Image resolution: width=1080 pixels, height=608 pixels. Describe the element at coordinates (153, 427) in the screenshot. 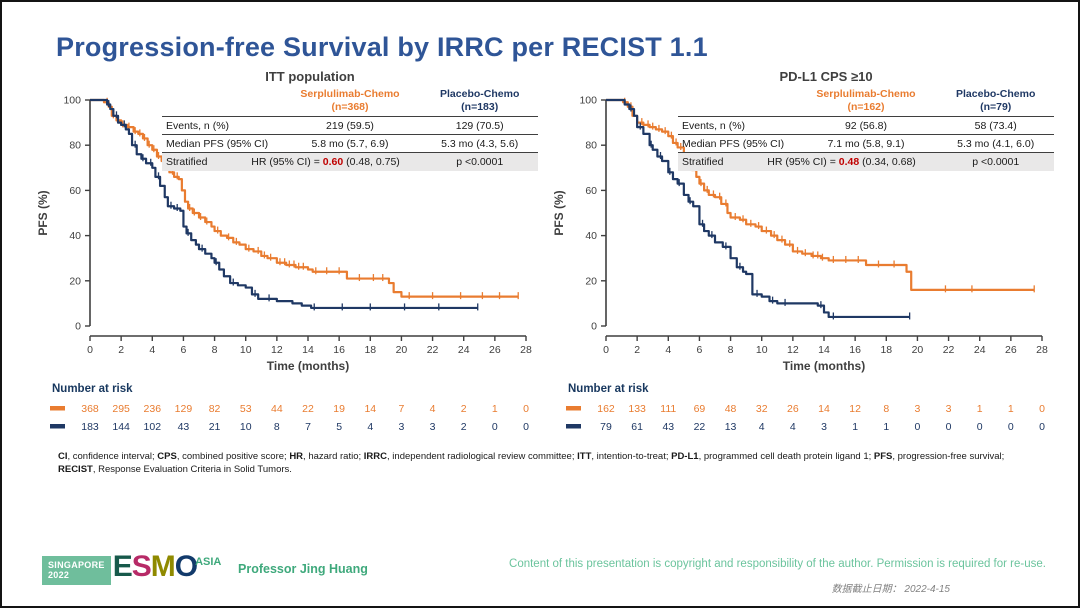

I see `svg-text: 102` at that location.